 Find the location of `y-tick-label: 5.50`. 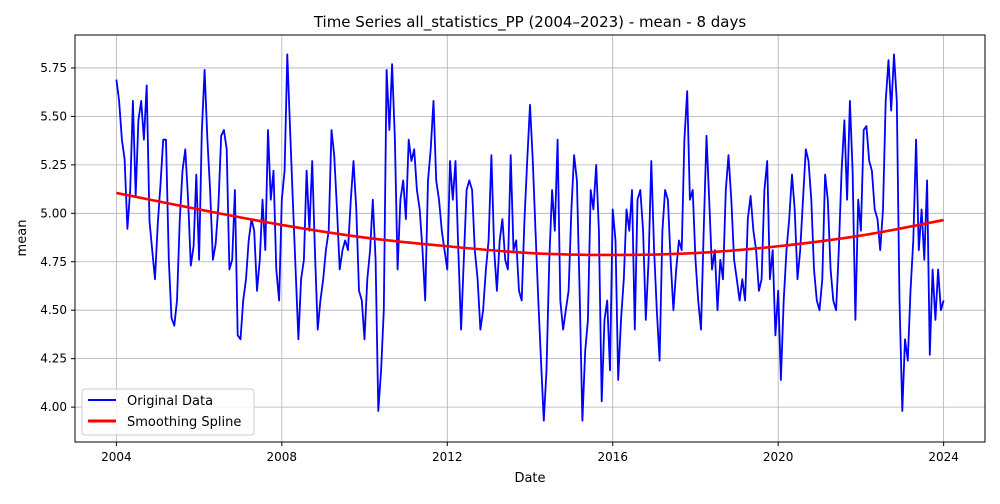

y-tick-label: 5.50 is located at coordinates (53, 116).